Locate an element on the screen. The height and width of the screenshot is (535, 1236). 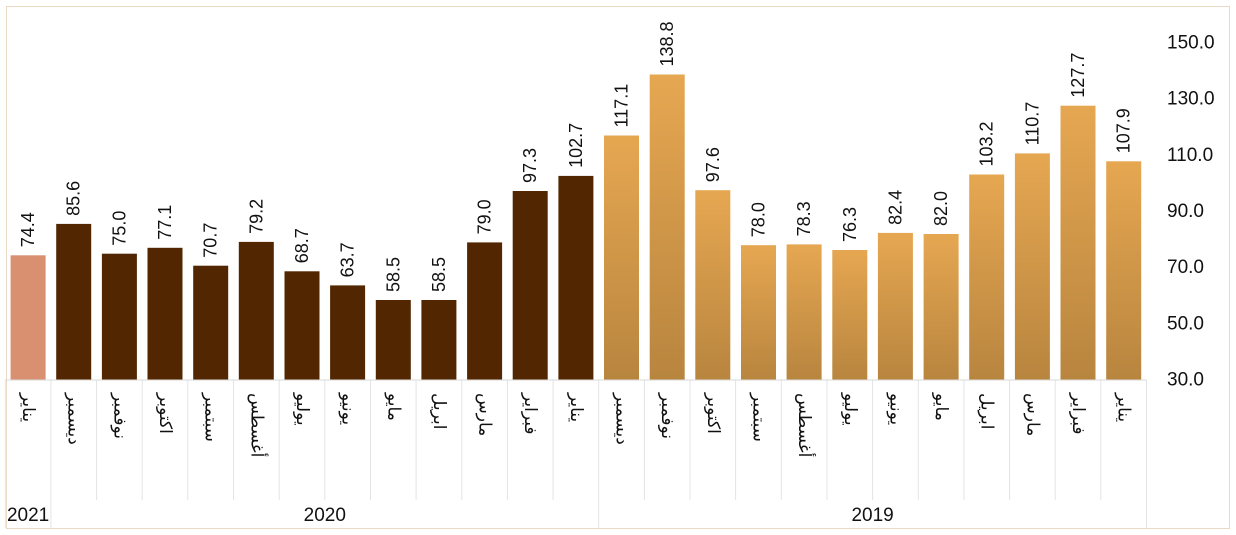
category-label-2019-11: نوفمبر is located at coordinates (667, 415).